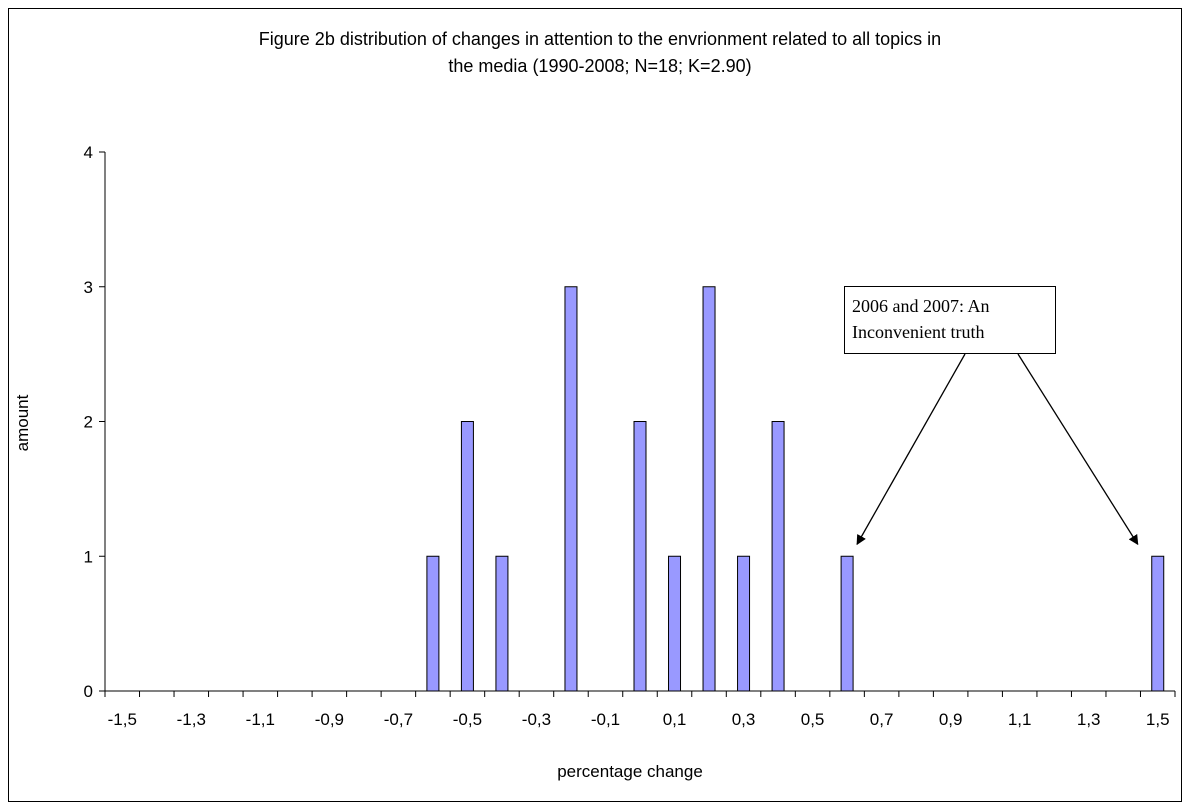  Describe the element at coordinates (1020, 719) in the screenshot. I see `x-tick-label: 1,1` at that location.